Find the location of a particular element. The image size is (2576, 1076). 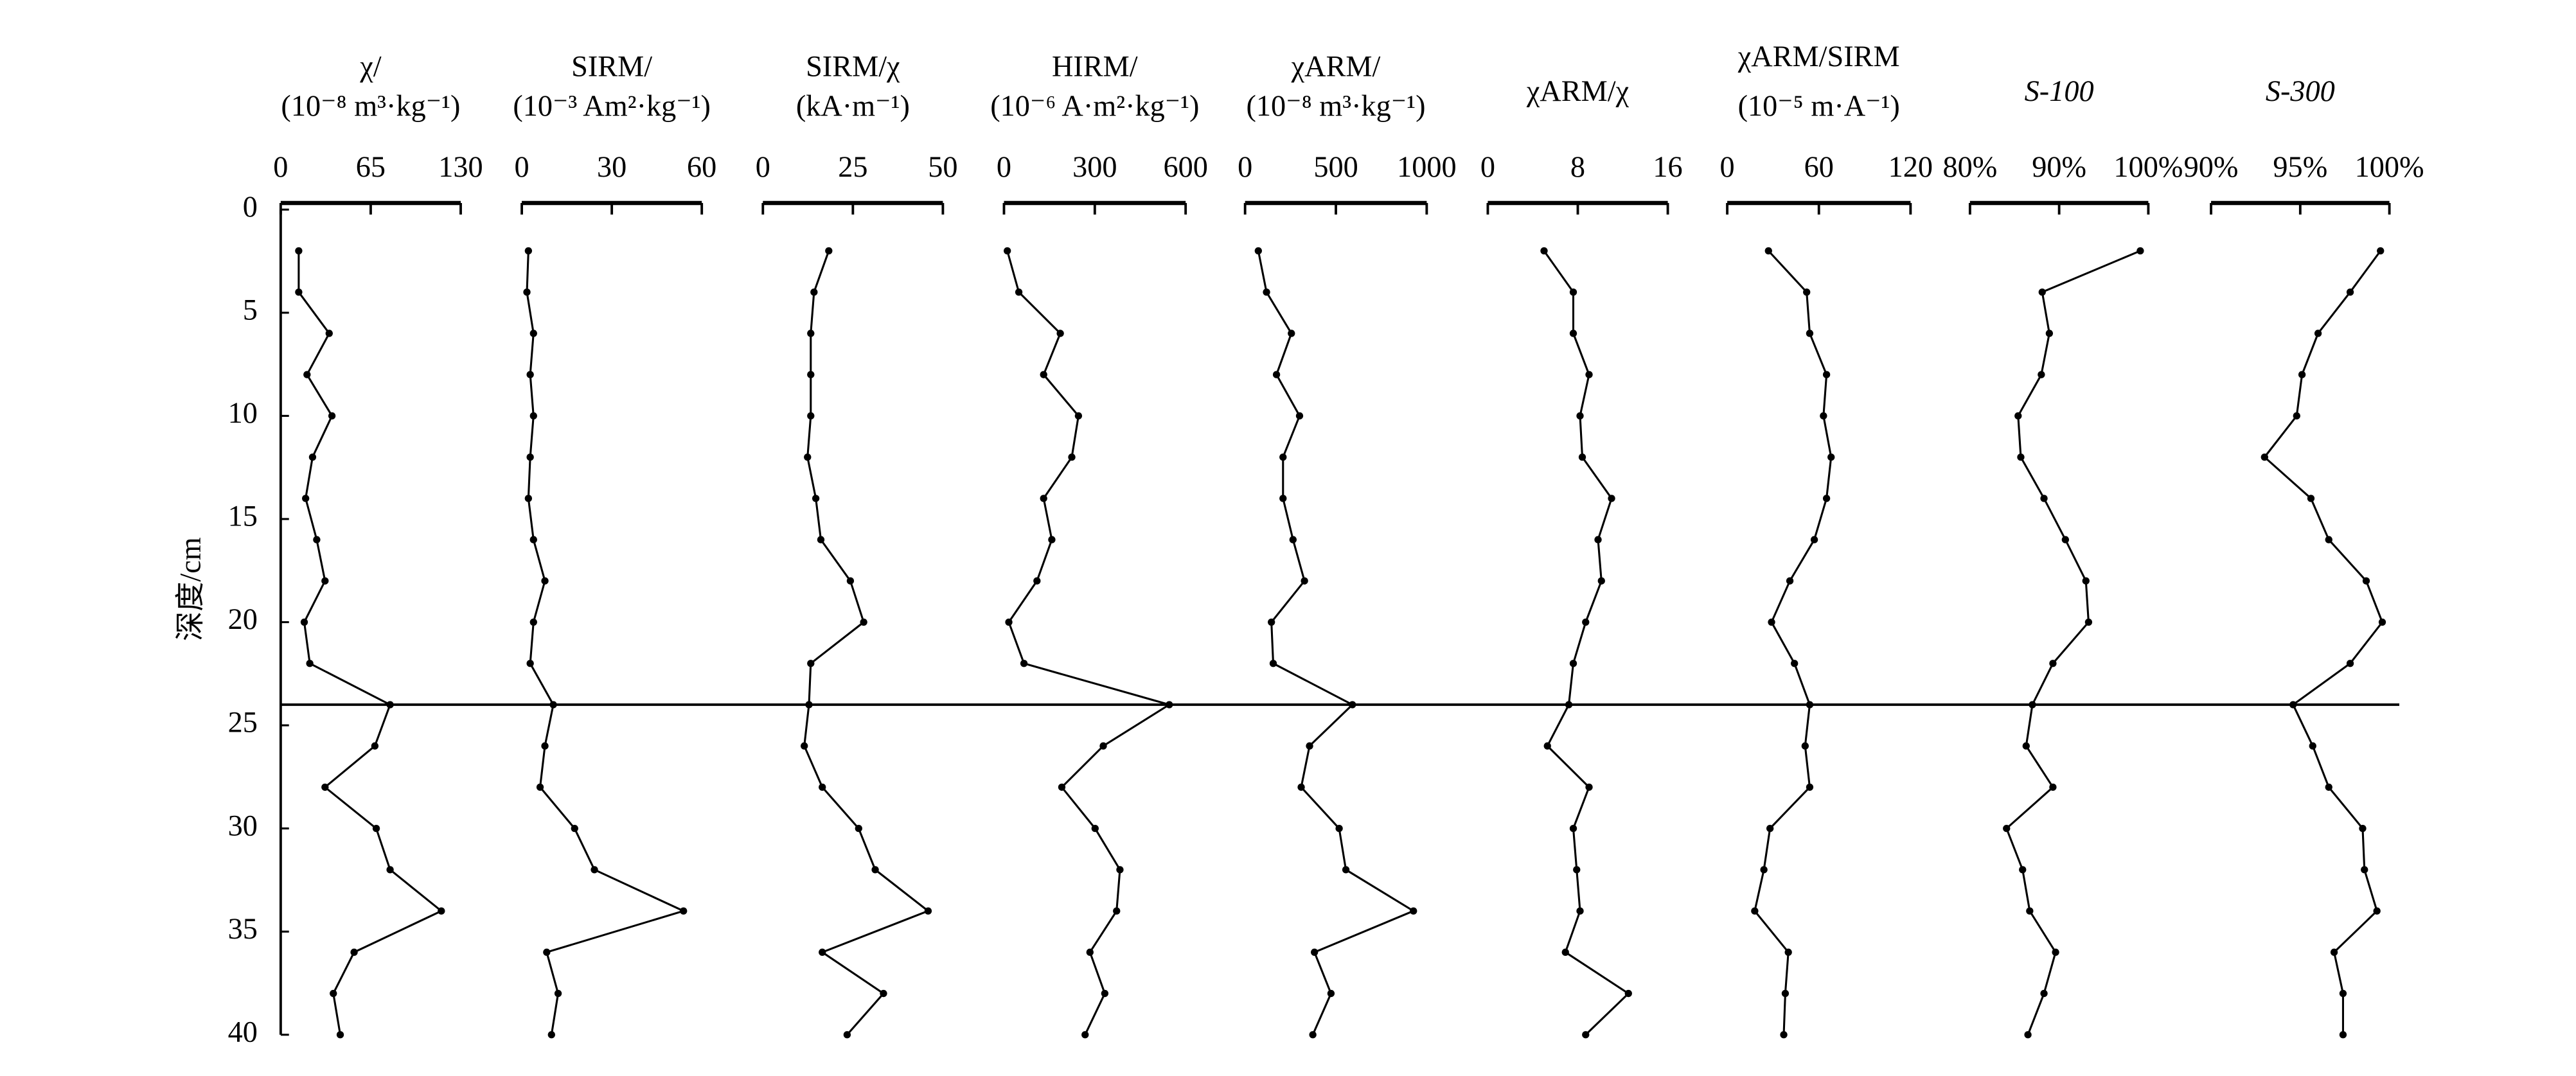

panel-title: χARM/SIRM is located at coordinates (1819, 56).